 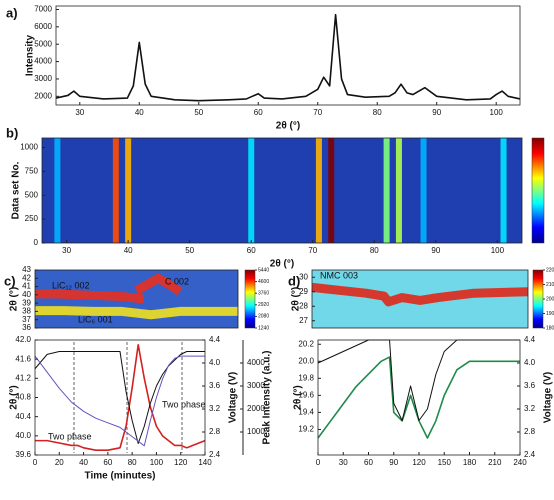 What do you see at coordinates (32, 218) in the screenshot?
I see `y-tick-label: 250` at bounding box center [32, 218].